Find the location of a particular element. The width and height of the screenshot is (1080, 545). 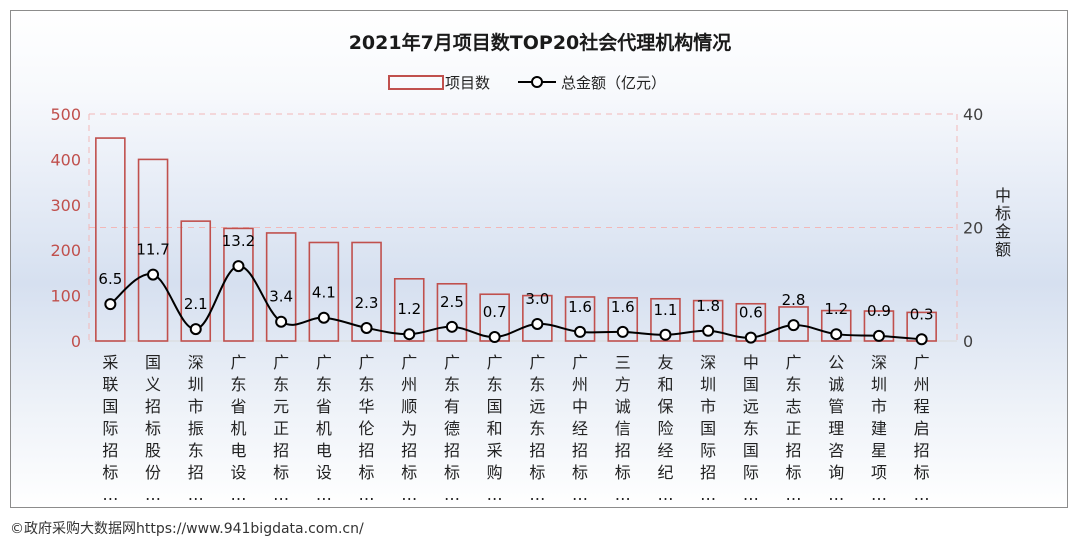

data-label: 0.7 is located at coordinates (495, 312).